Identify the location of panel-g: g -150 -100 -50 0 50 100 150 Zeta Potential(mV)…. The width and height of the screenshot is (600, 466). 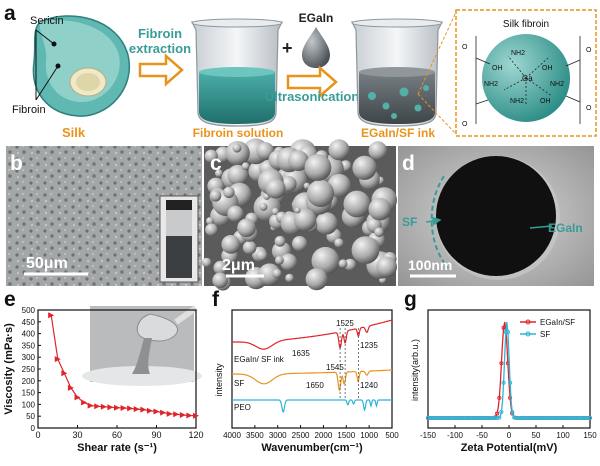
(500, 371).